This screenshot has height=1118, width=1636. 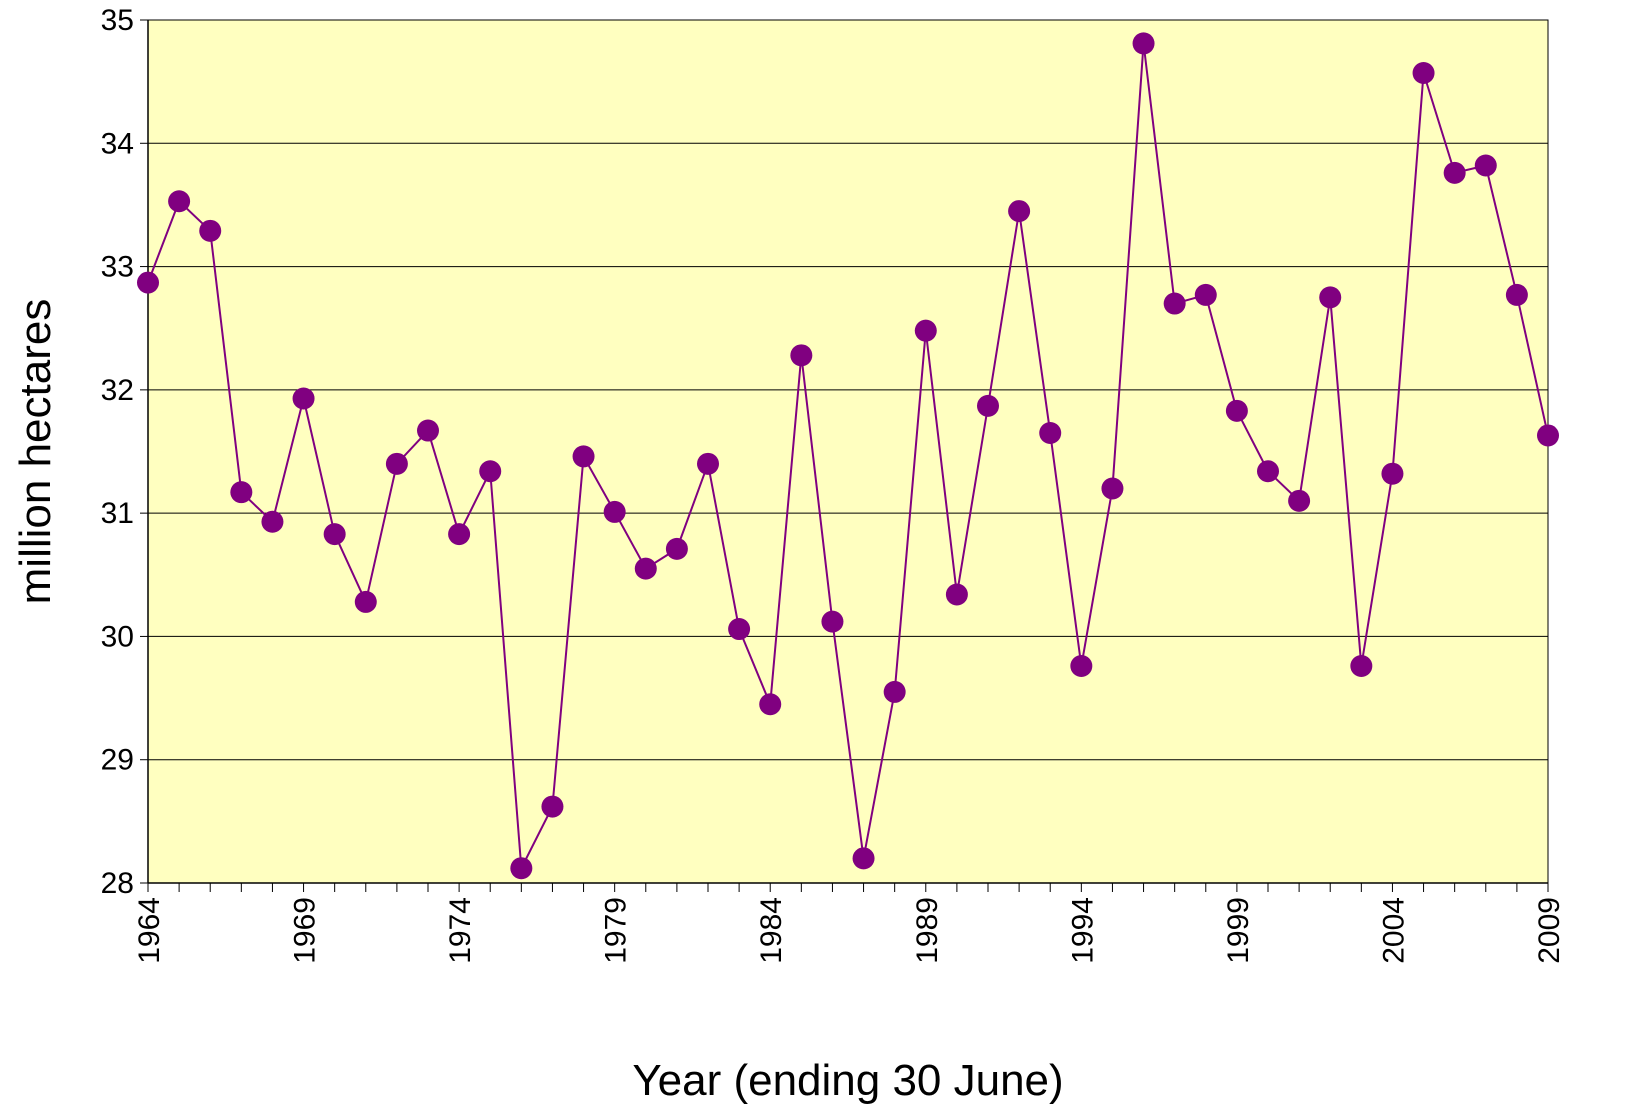 I want to click on data-point-1983, so click(x=739, y=629).